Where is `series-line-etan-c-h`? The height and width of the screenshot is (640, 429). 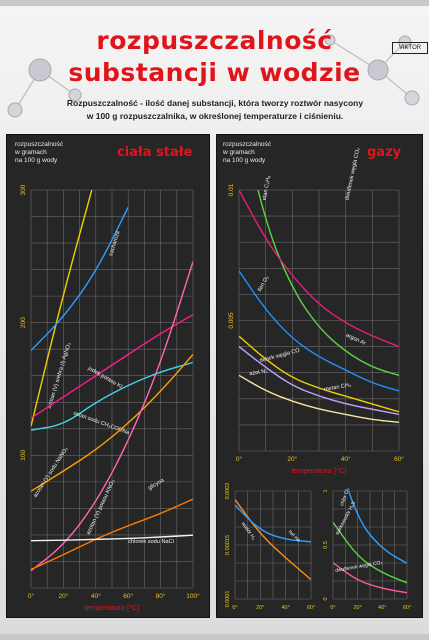 series-line-etan-c-h is located at coordinates (328, 283).